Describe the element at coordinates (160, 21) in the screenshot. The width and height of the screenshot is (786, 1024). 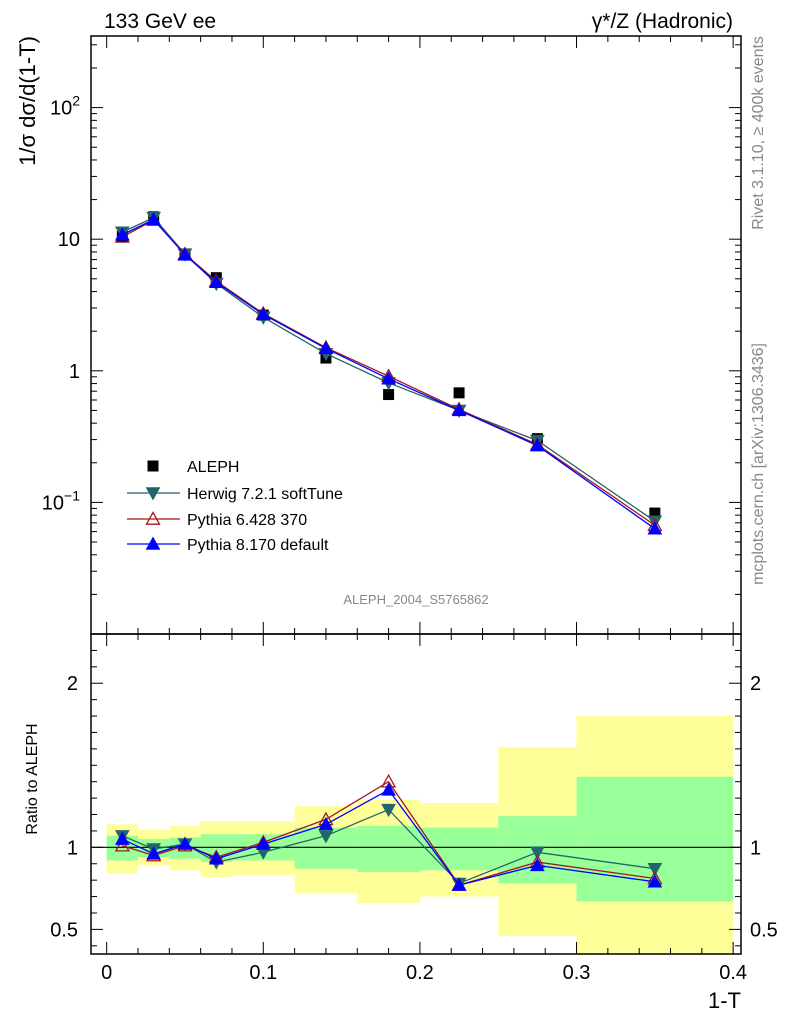
I see `header-left-label: 133 GeV ee` at that location.